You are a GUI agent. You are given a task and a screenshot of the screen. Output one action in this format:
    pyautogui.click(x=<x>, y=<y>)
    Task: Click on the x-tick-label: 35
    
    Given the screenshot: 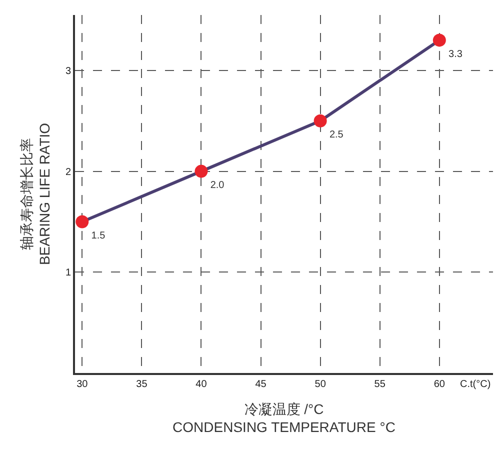 What is the action you would take?
    pyautogui.click(x=142, y=384)
    